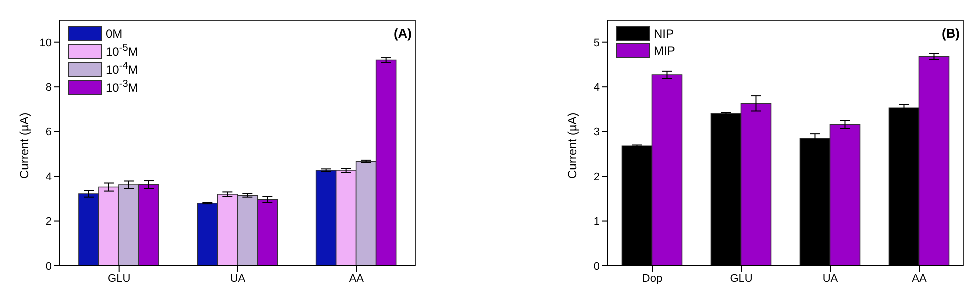  I want to click on y-tick-label: 1, so click(597, 222).